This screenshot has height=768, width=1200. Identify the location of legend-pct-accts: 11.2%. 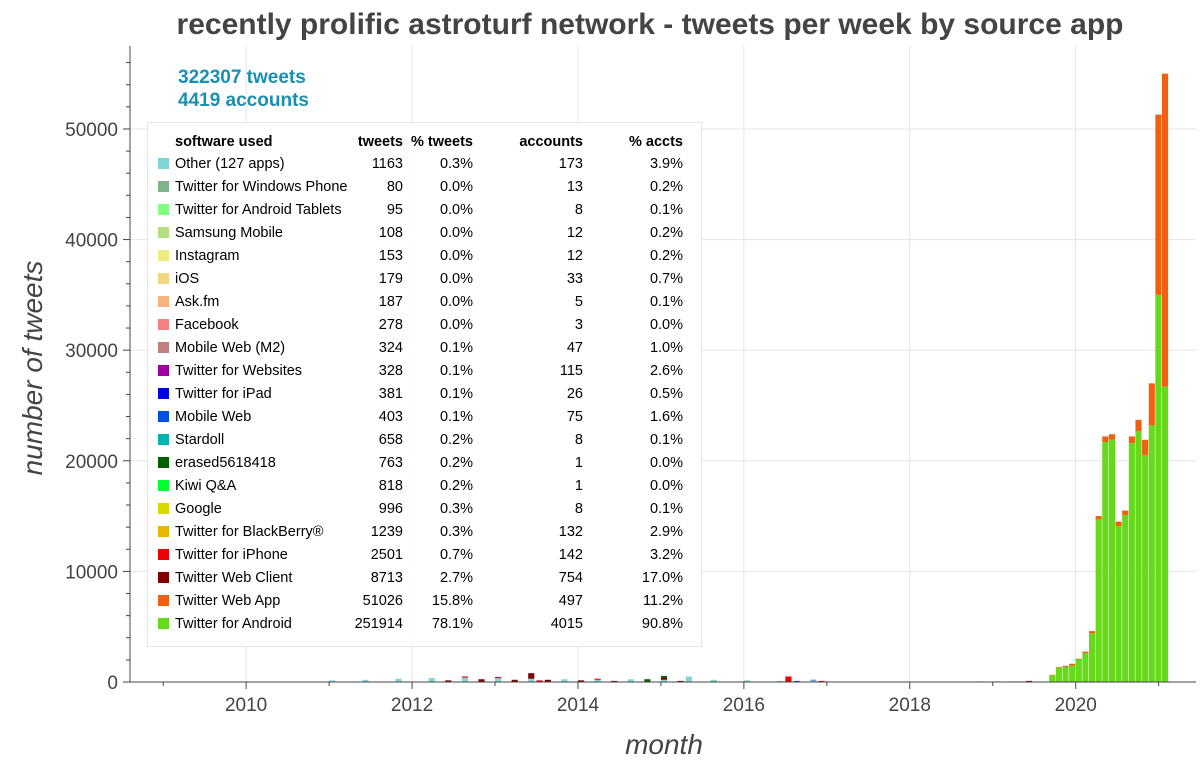
(662, 601).